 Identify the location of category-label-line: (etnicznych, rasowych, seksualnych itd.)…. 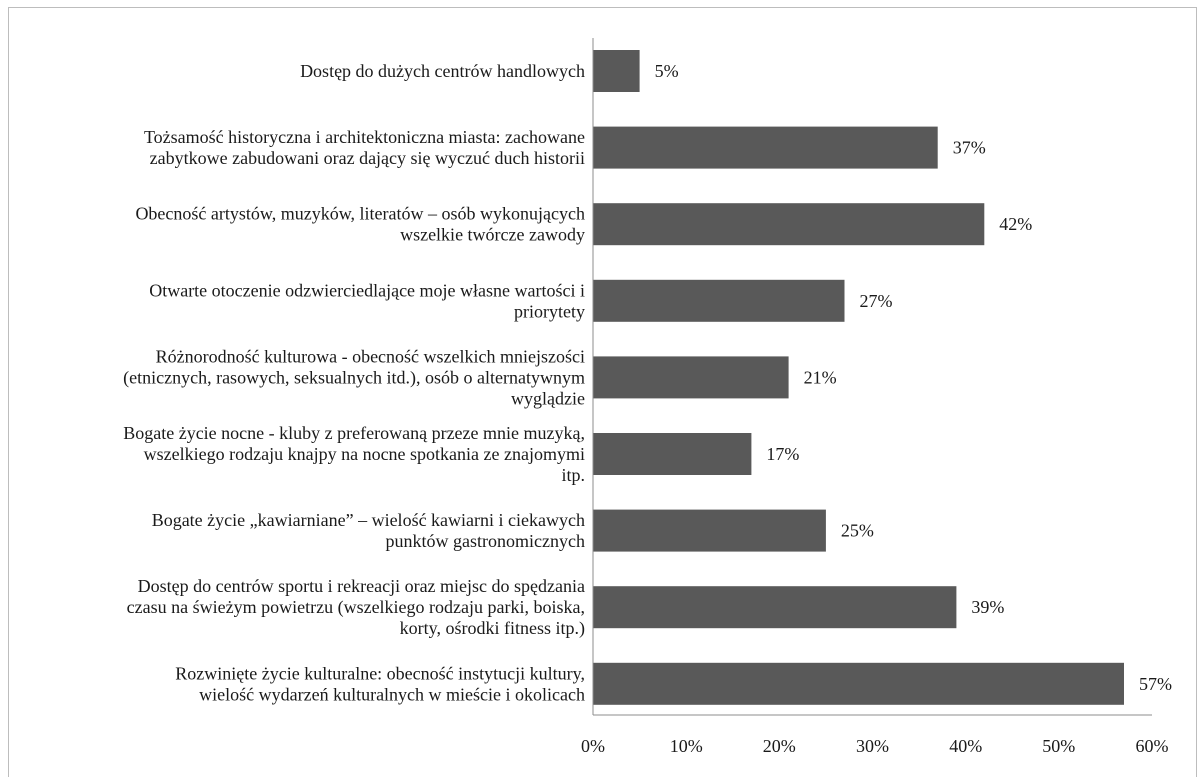
(354, 377).